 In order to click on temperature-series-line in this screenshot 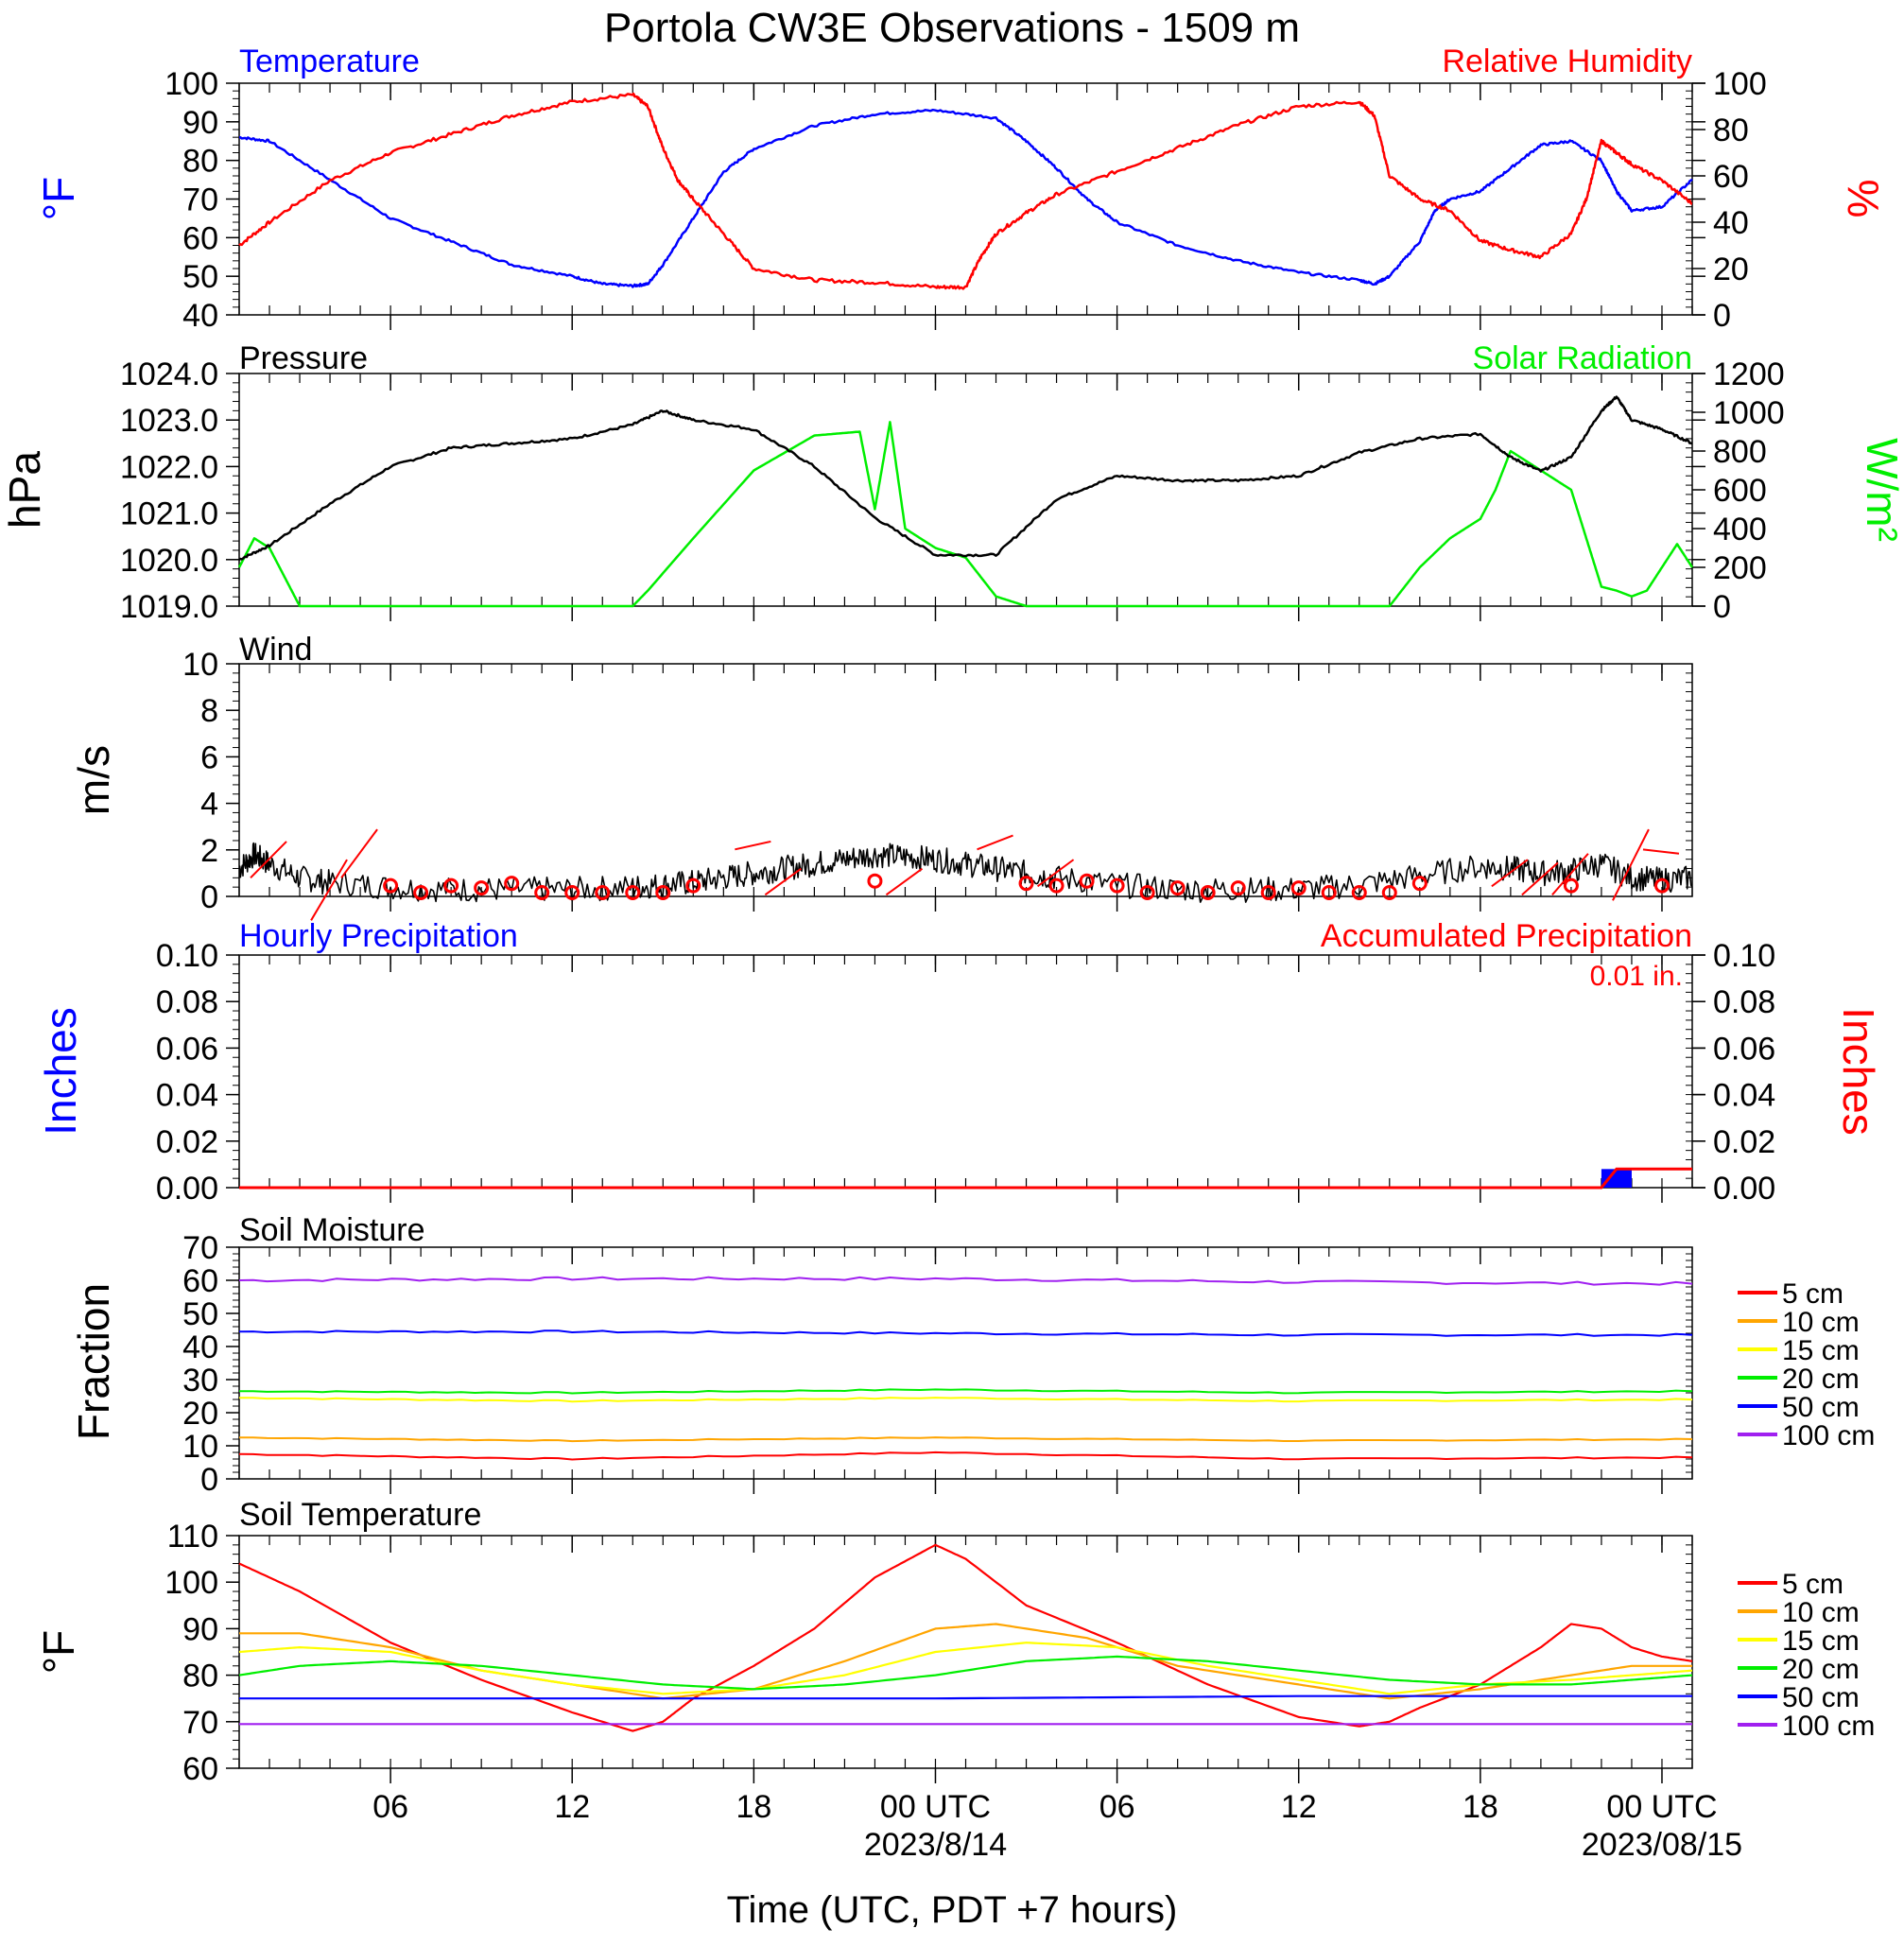, I will do `click(966, 198)`.